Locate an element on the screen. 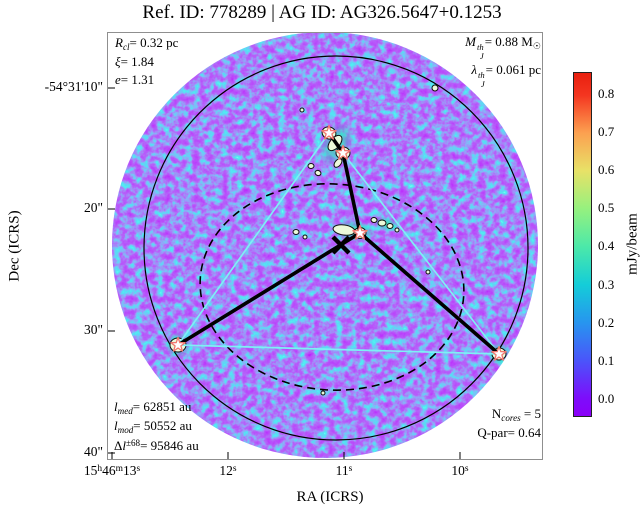 This screenshot has height=520, width=644. colorbar-tick: 0.4 is located at coordinates (606, 245).